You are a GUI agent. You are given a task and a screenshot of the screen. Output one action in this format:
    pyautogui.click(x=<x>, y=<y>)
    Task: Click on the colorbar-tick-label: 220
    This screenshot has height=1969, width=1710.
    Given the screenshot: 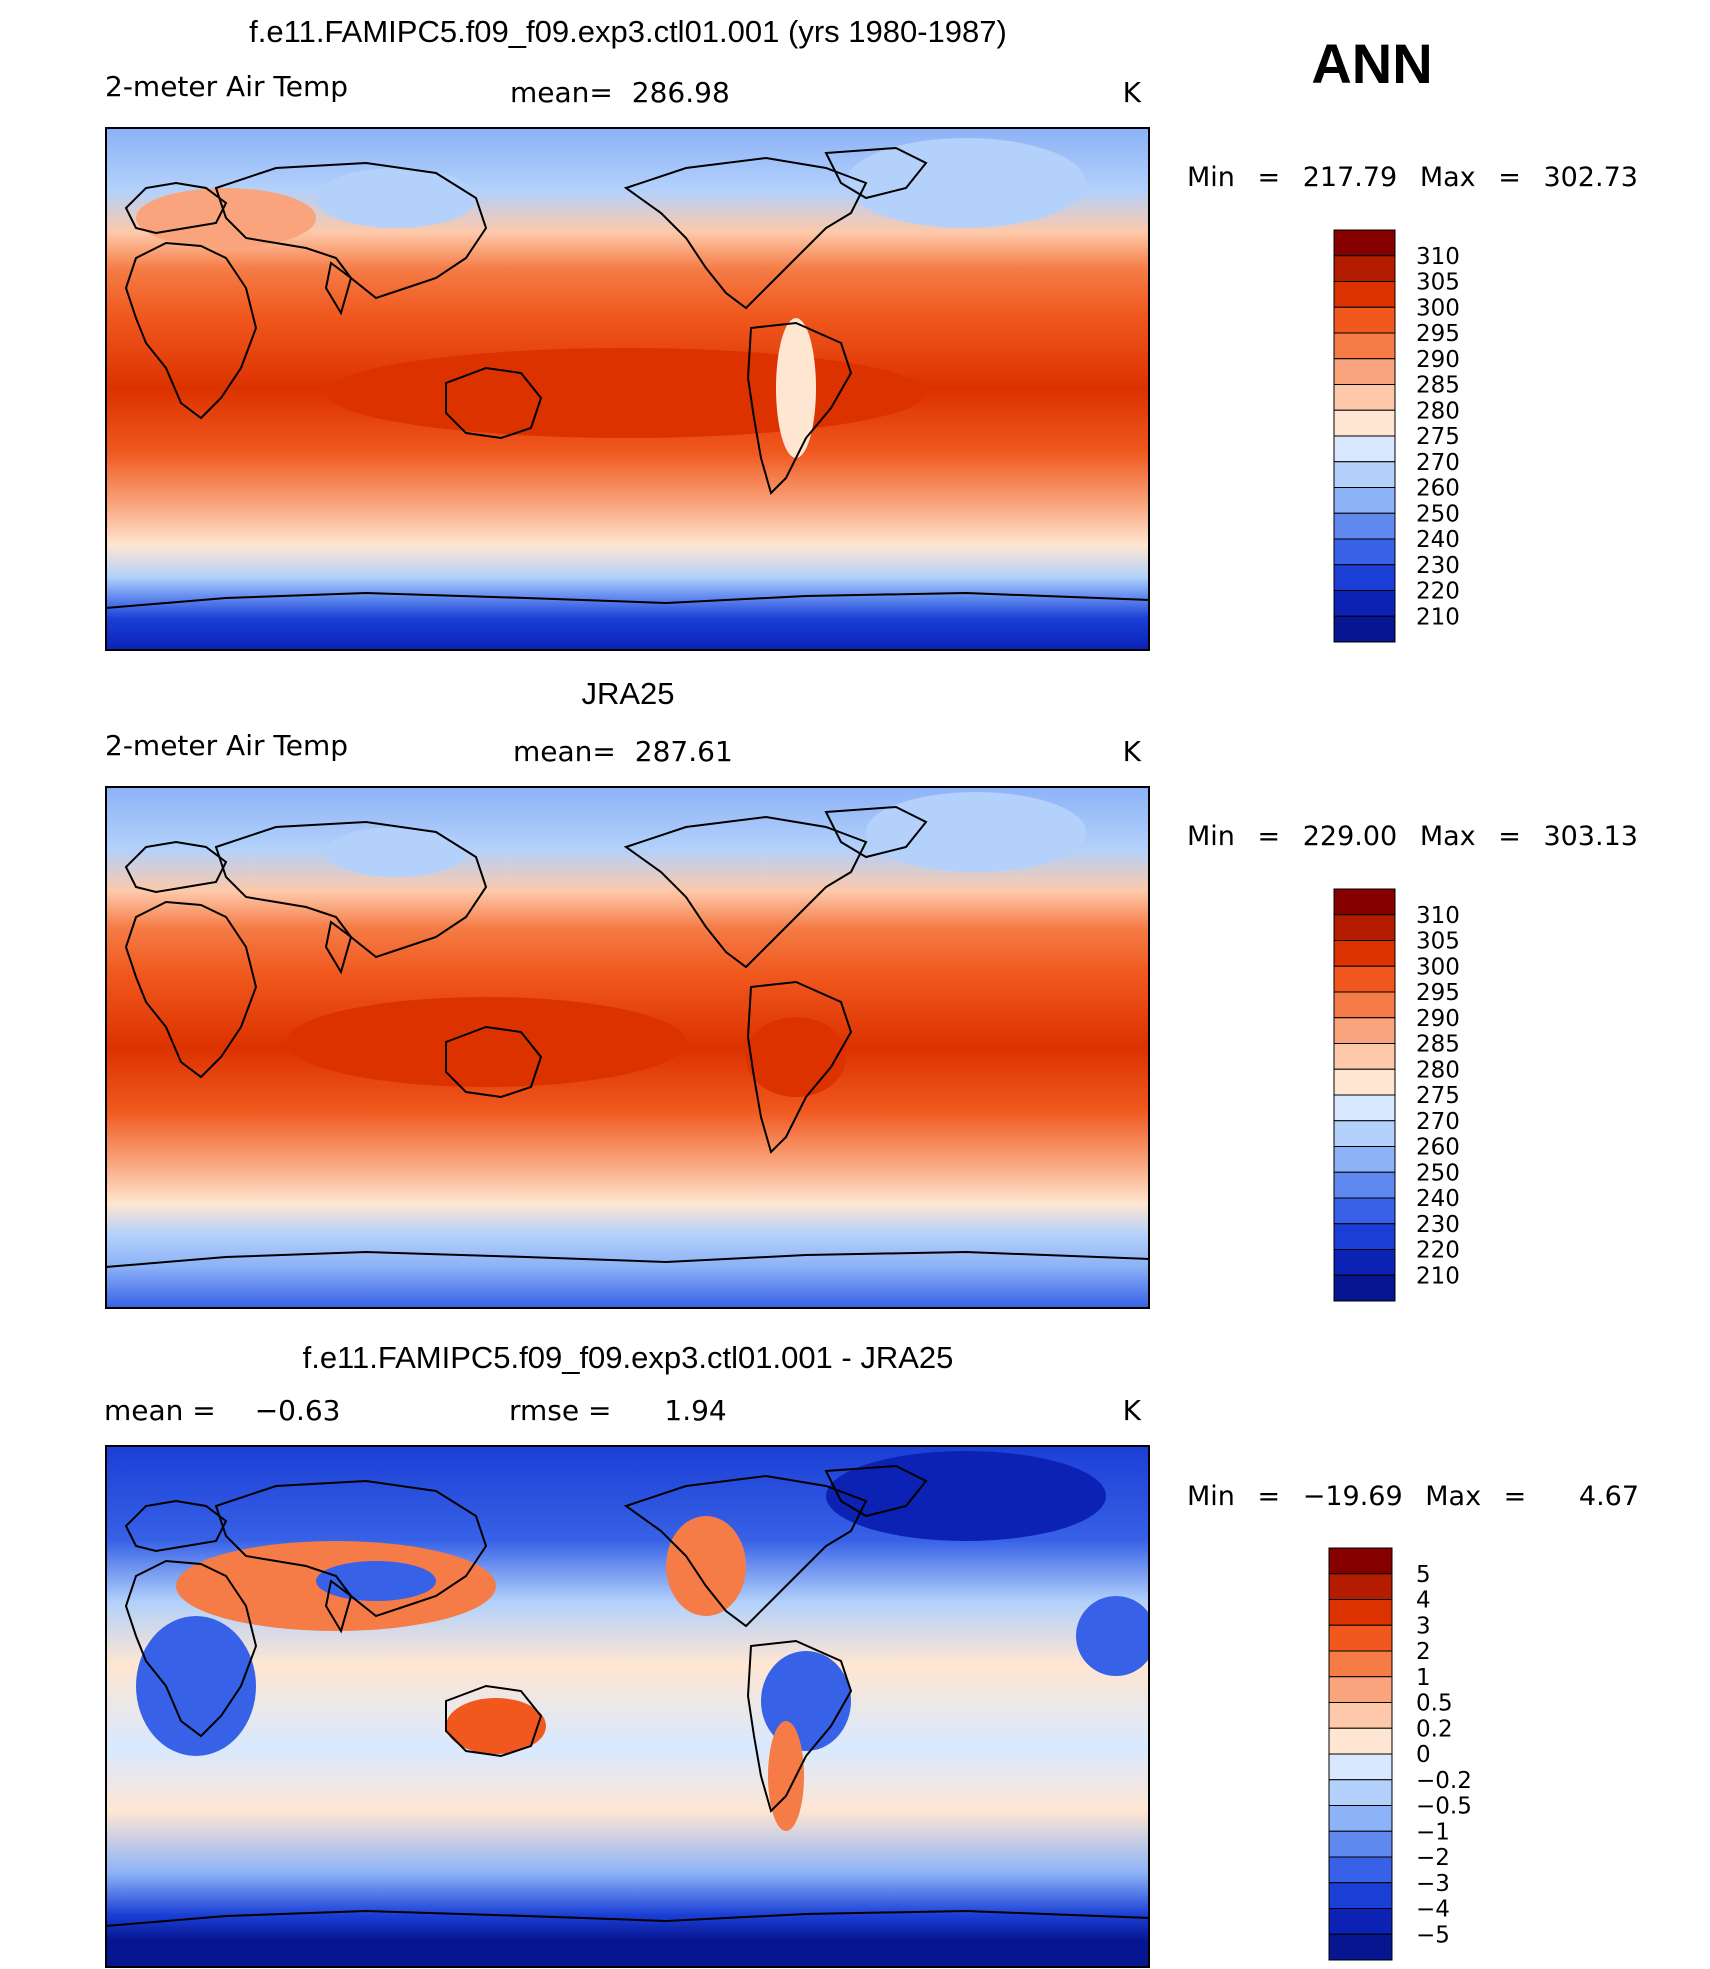 What is the action you would take?
    pyautogui.click(x=1438, y=592)
    